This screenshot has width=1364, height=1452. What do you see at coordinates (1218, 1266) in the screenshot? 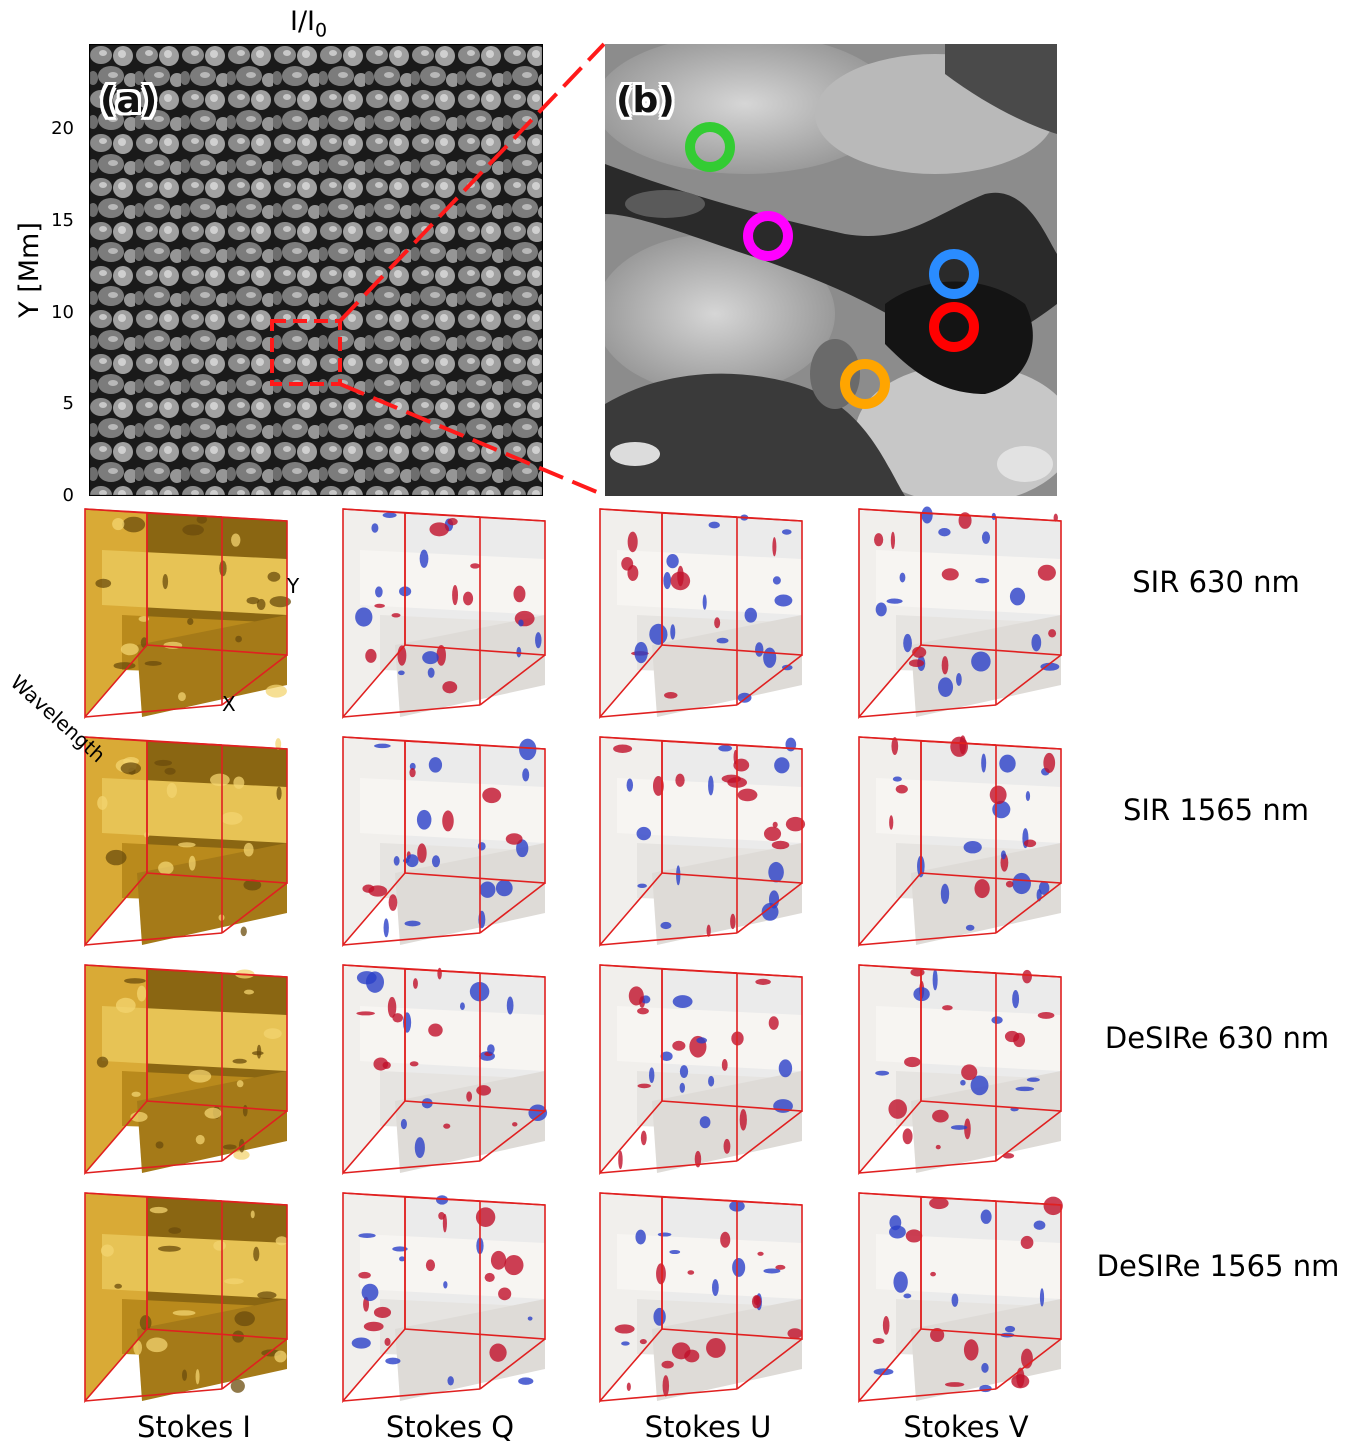
I see `row-label: DeSIRe 1565 nm` at bounding box center [1218, 1266].